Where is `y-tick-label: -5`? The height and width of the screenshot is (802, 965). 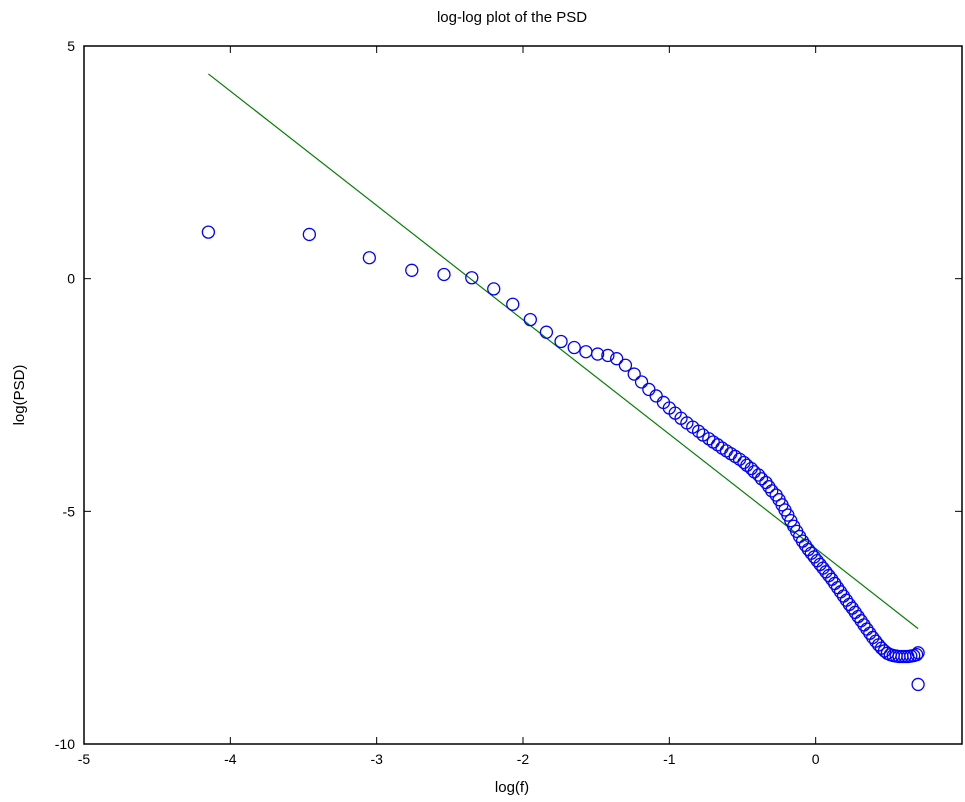 y-tick-label: -5 is located at coordinates (69, 511).